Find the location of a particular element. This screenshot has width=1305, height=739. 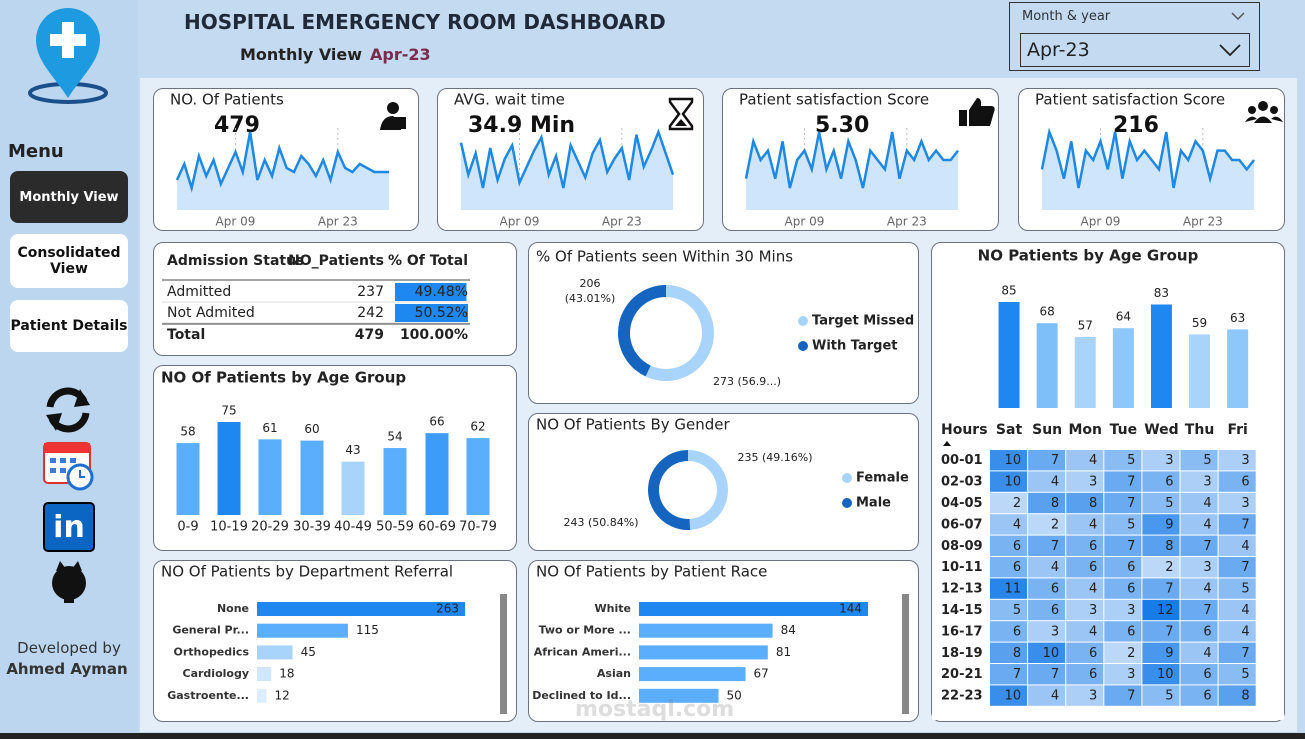

filter-select: Apr-23 is located at coordinates (1135, 50).